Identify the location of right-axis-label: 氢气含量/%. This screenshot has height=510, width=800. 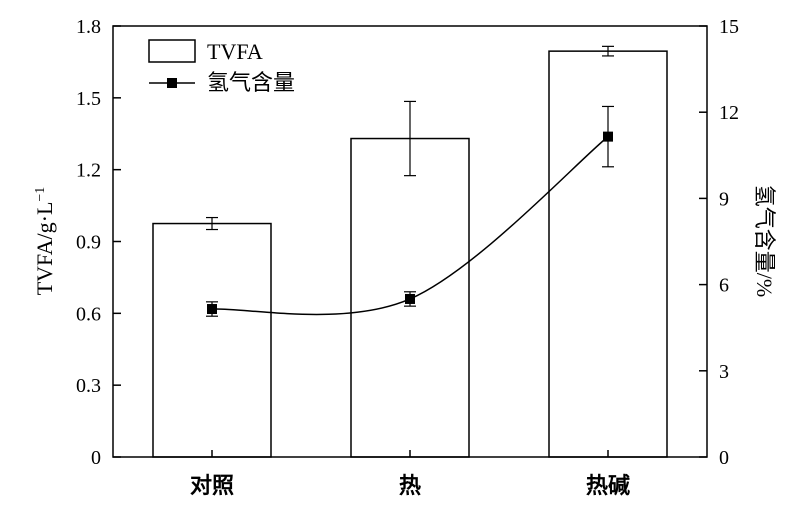
(764, 241).